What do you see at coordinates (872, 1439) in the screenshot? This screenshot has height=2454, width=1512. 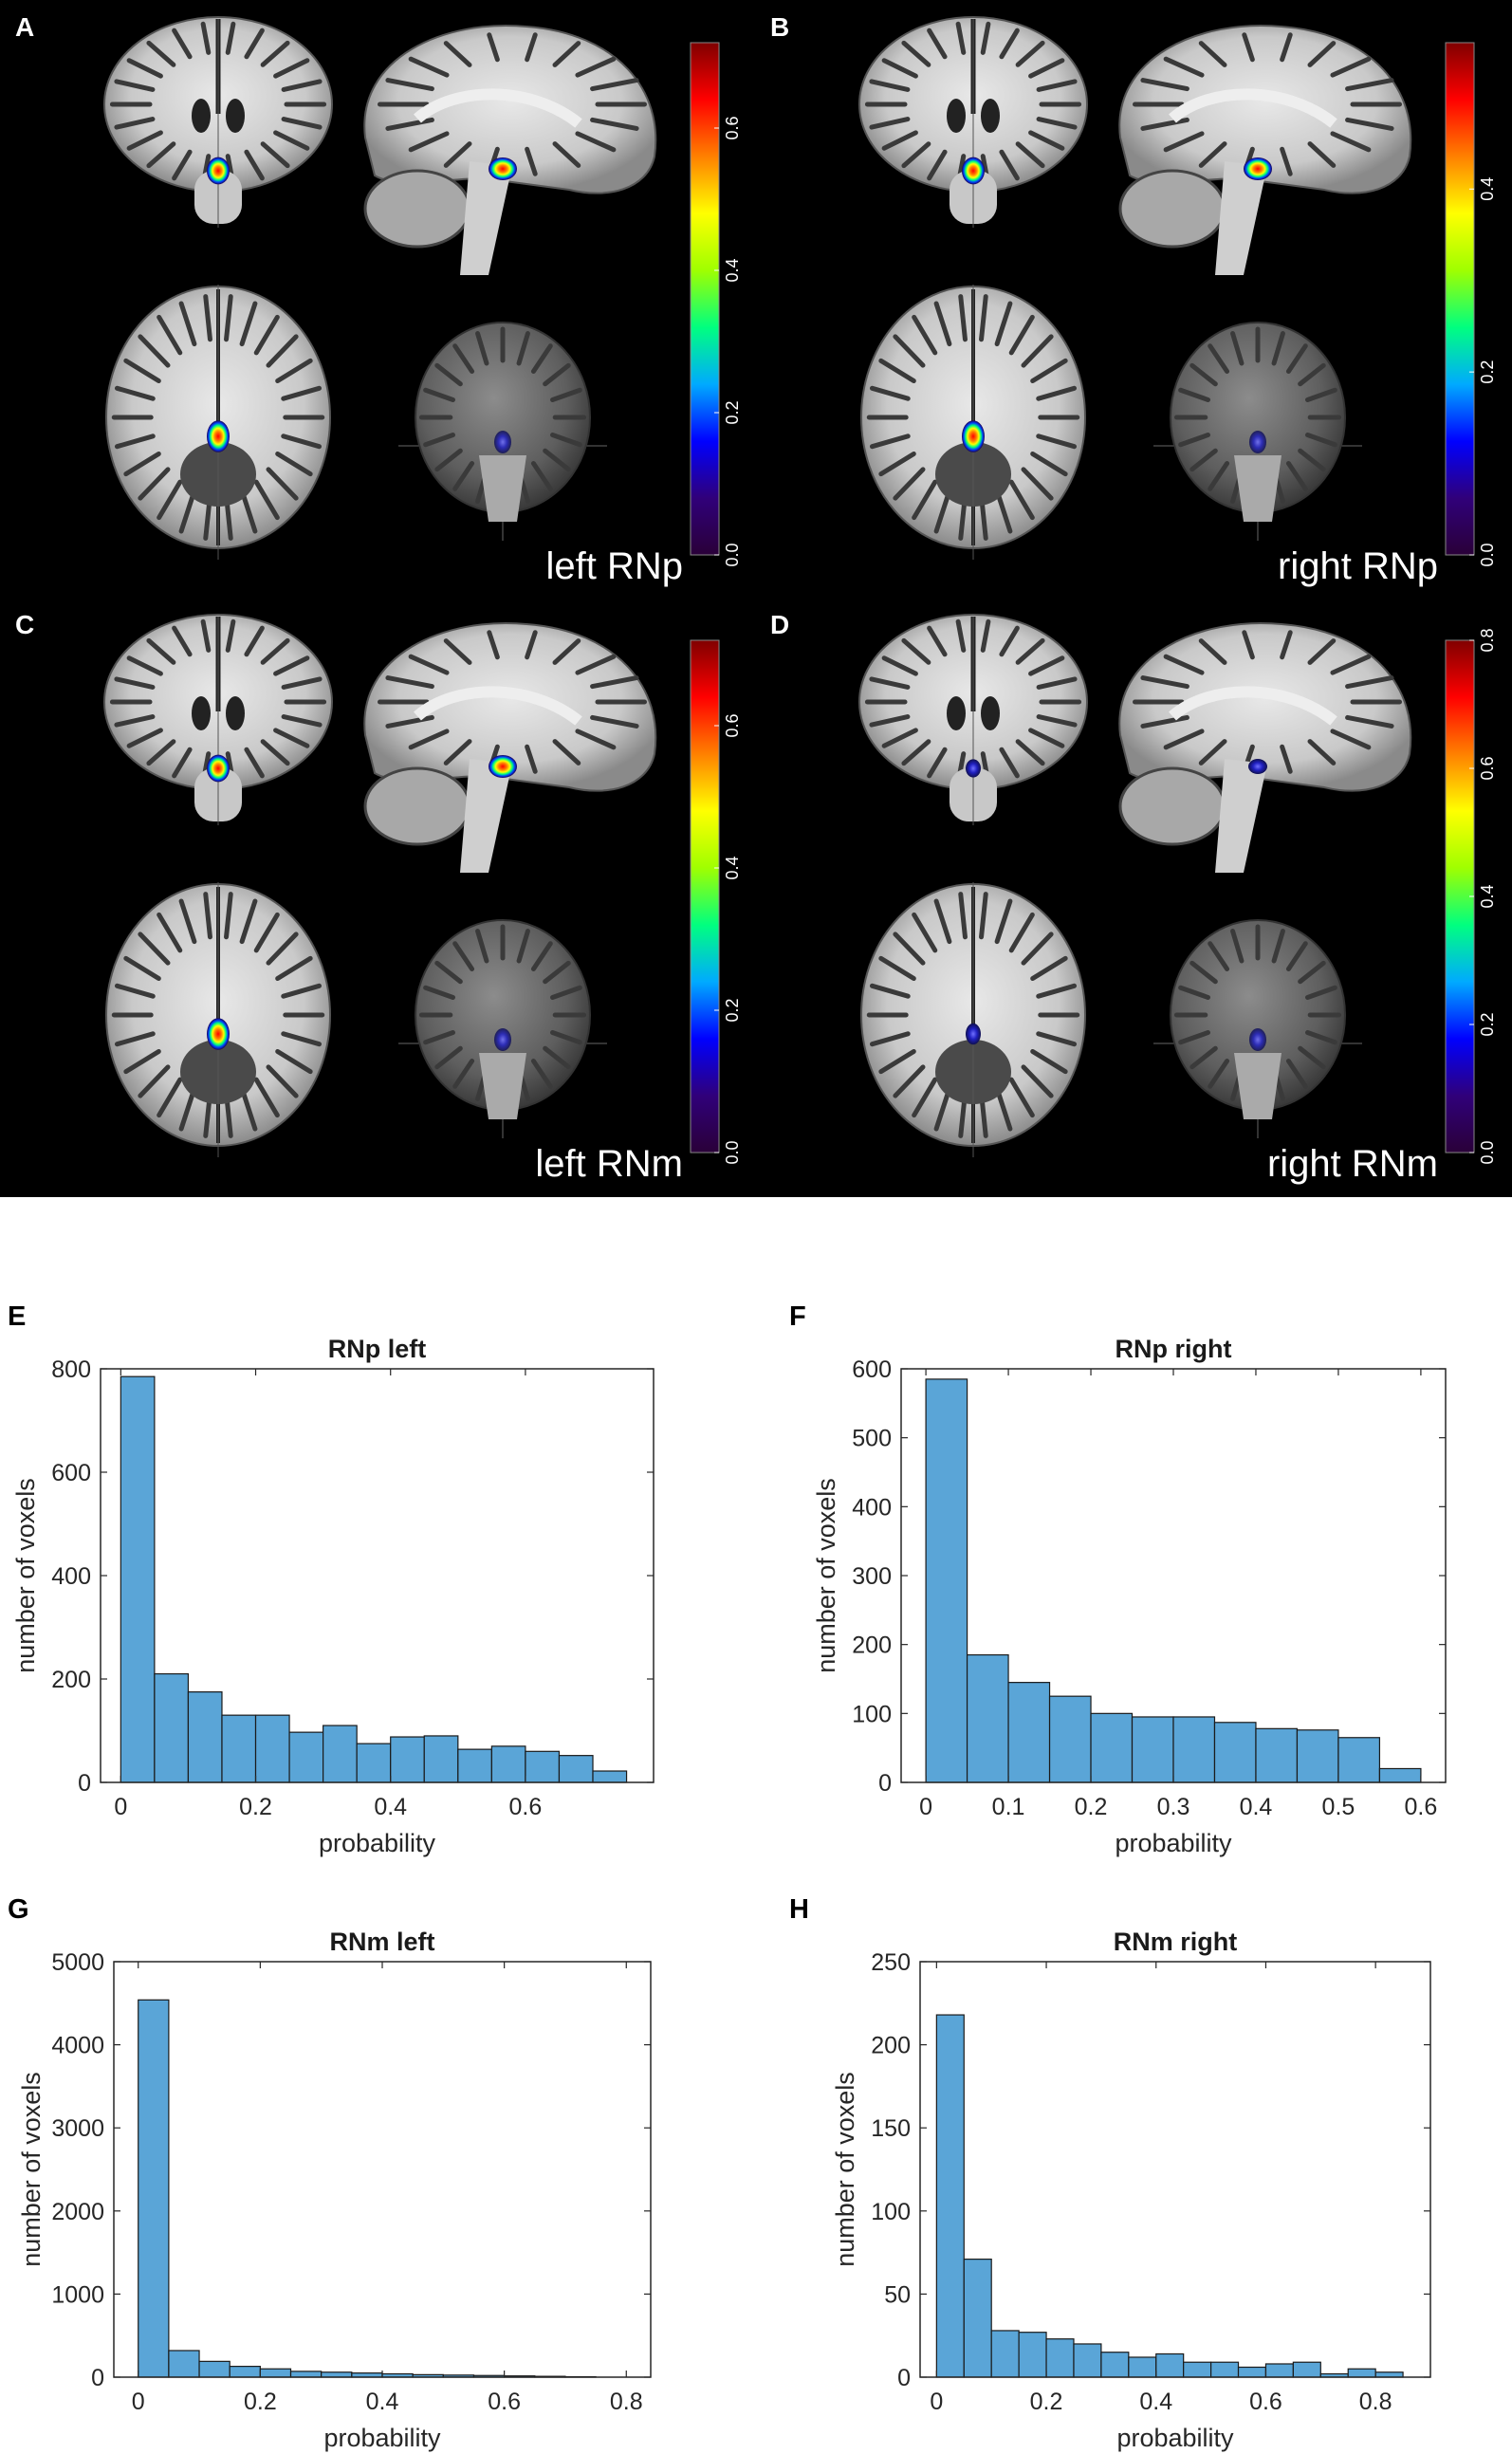 I see `y-tick-label: 500` at bounding box center [872, 1439].